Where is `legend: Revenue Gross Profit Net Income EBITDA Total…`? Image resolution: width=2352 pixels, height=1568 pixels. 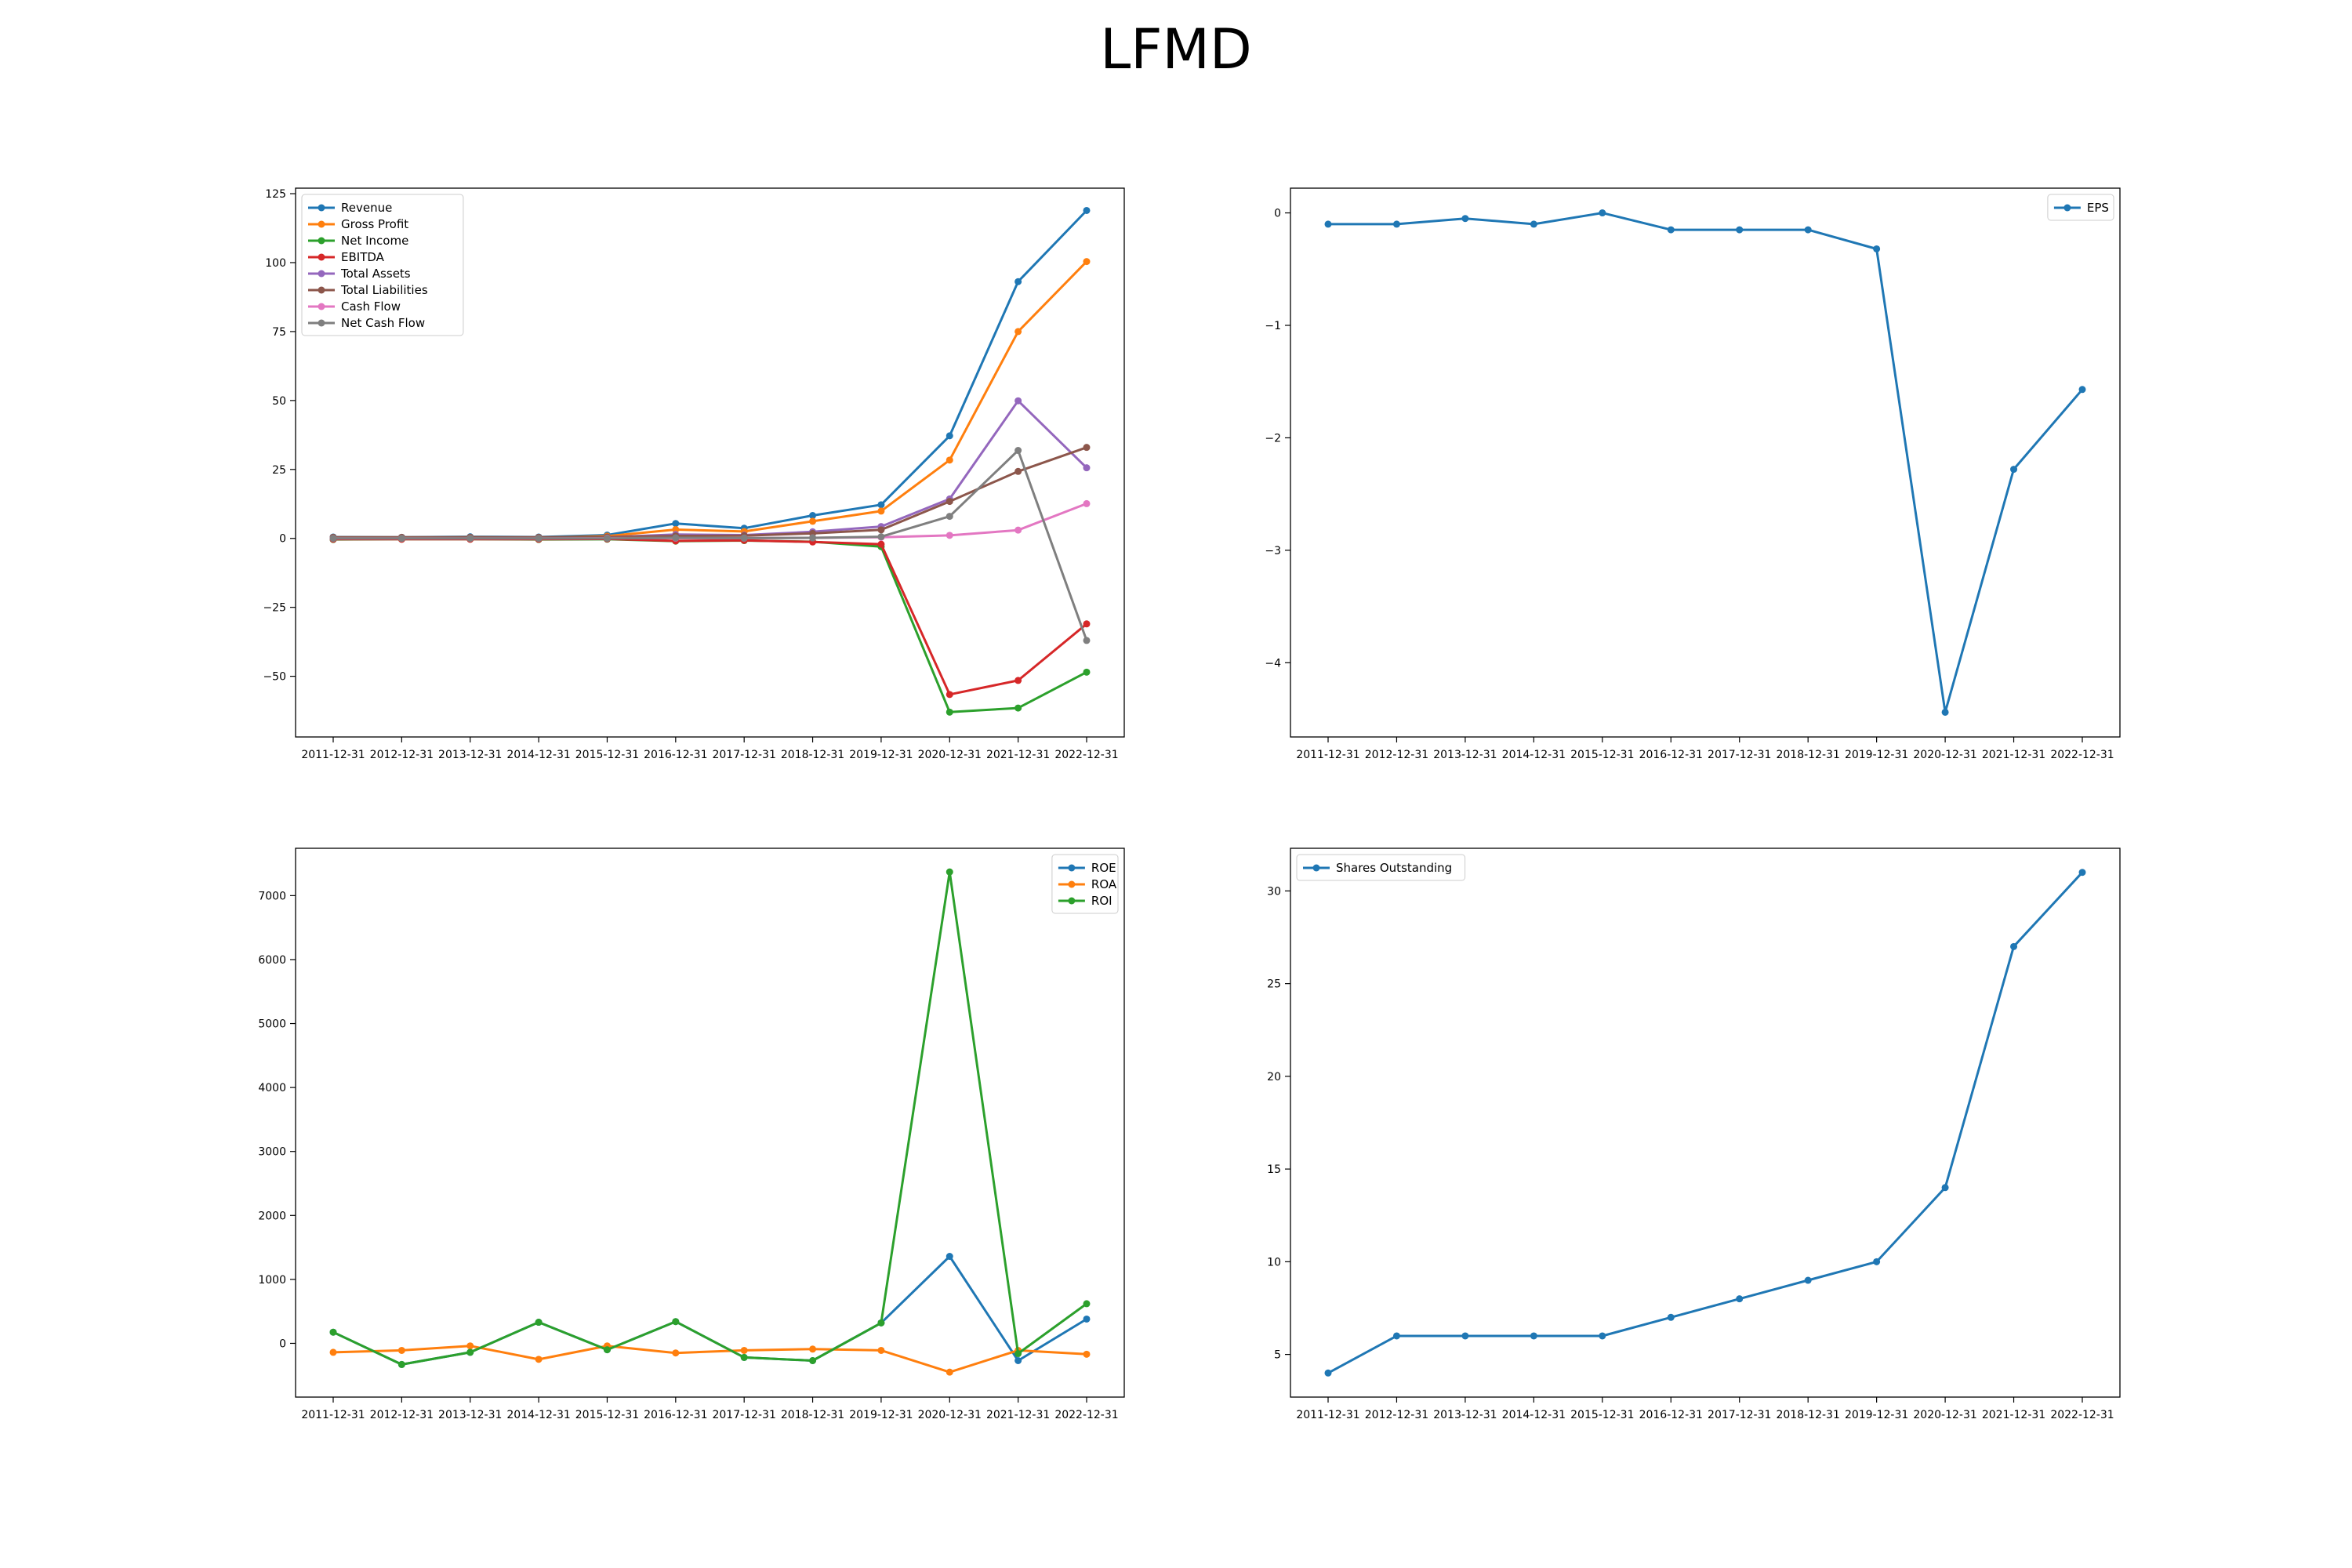
legend: Revenue Gross Profit Net Income EBITDA Total… is located at coordinates (382, 265).